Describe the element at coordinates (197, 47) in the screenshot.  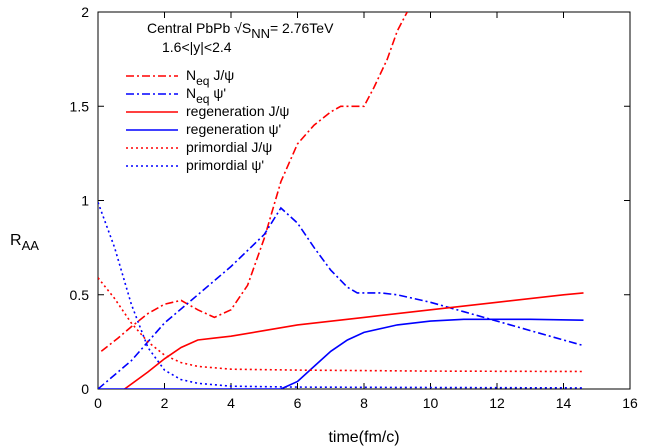
I see `annotation-line2: 1.6<|y|<2.4` at that location.